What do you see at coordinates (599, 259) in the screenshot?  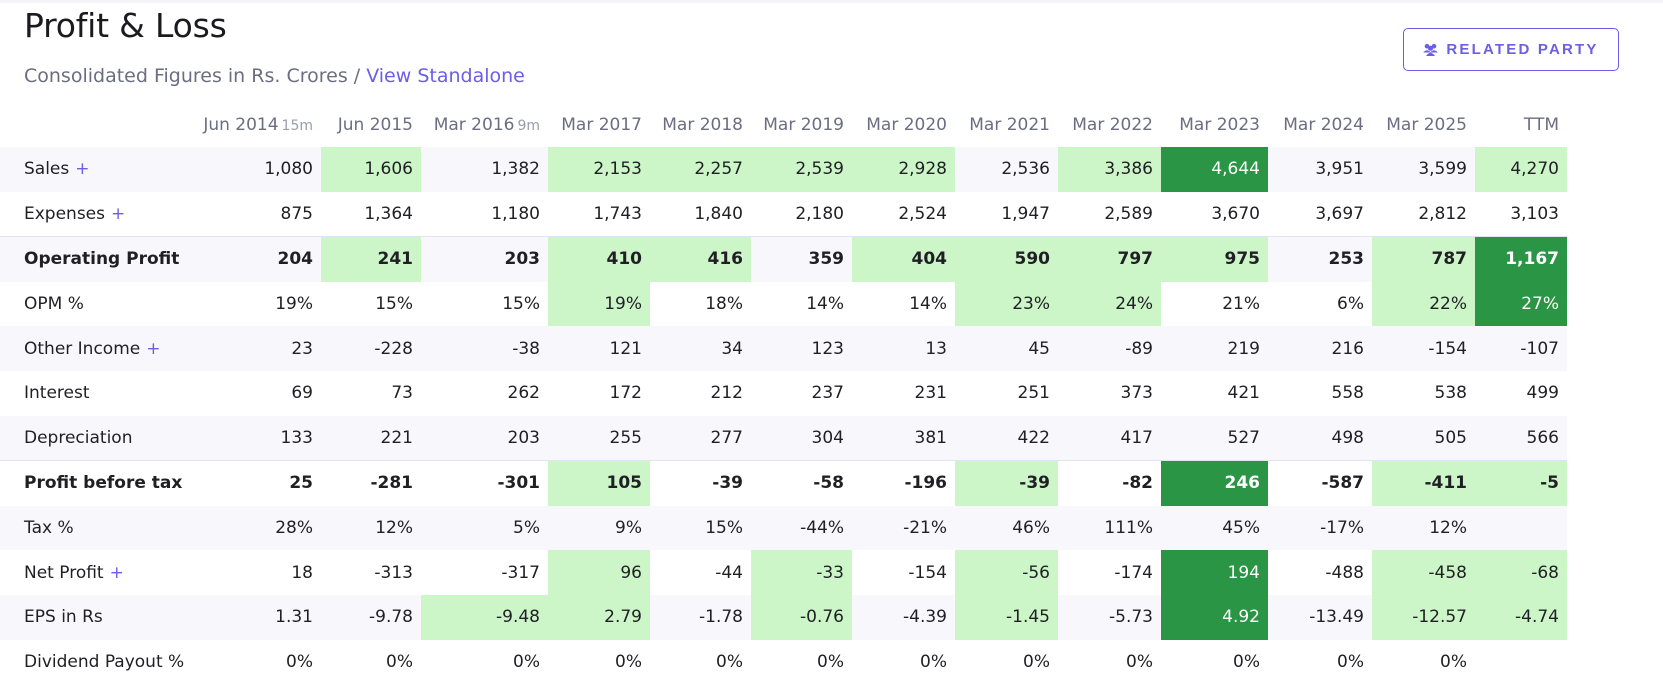 I see `value-cell: 410` at bounding box center [599, 259].